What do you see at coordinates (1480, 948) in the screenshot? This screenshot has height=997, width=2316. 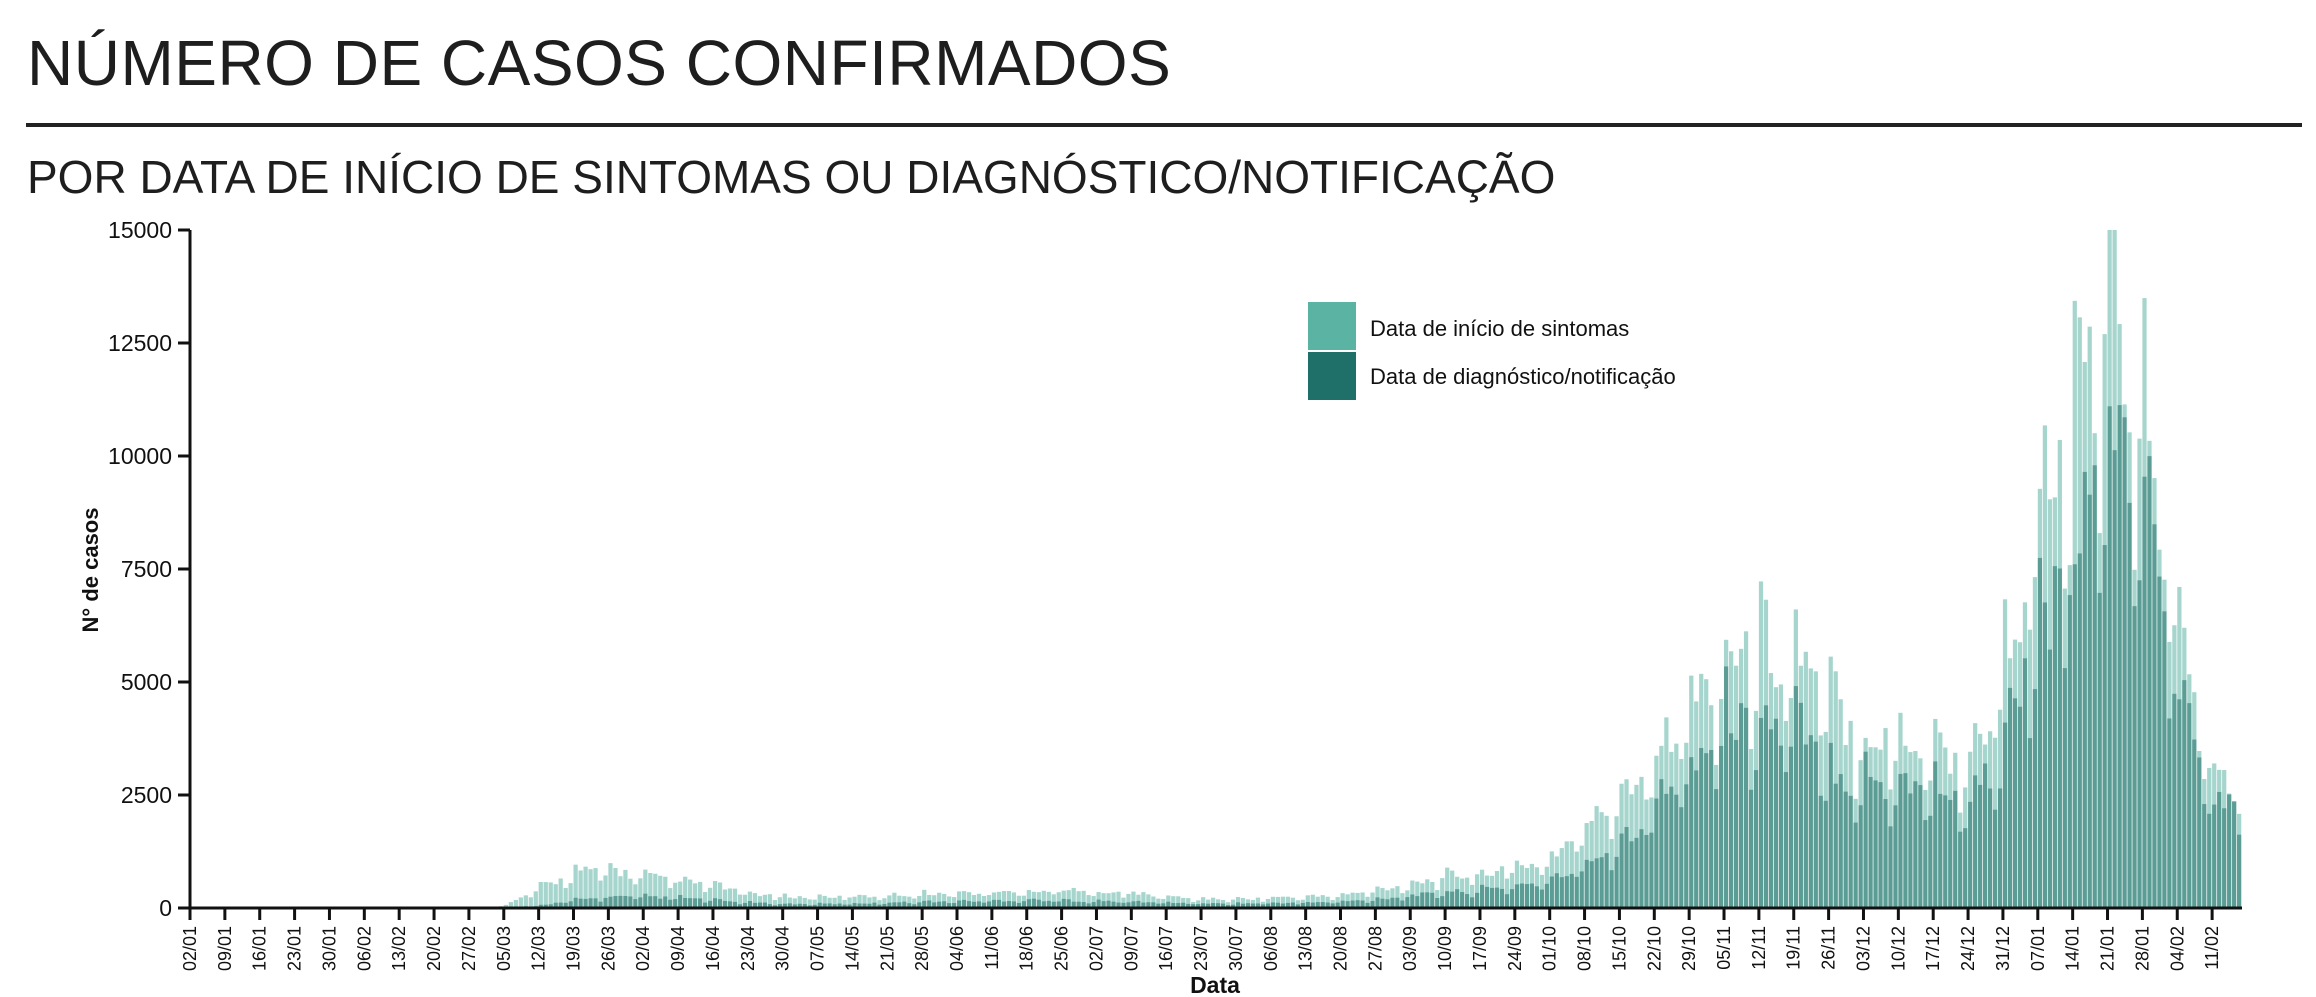 I see `x-tick-label: 17/09` at bounding box center [1480, 948].